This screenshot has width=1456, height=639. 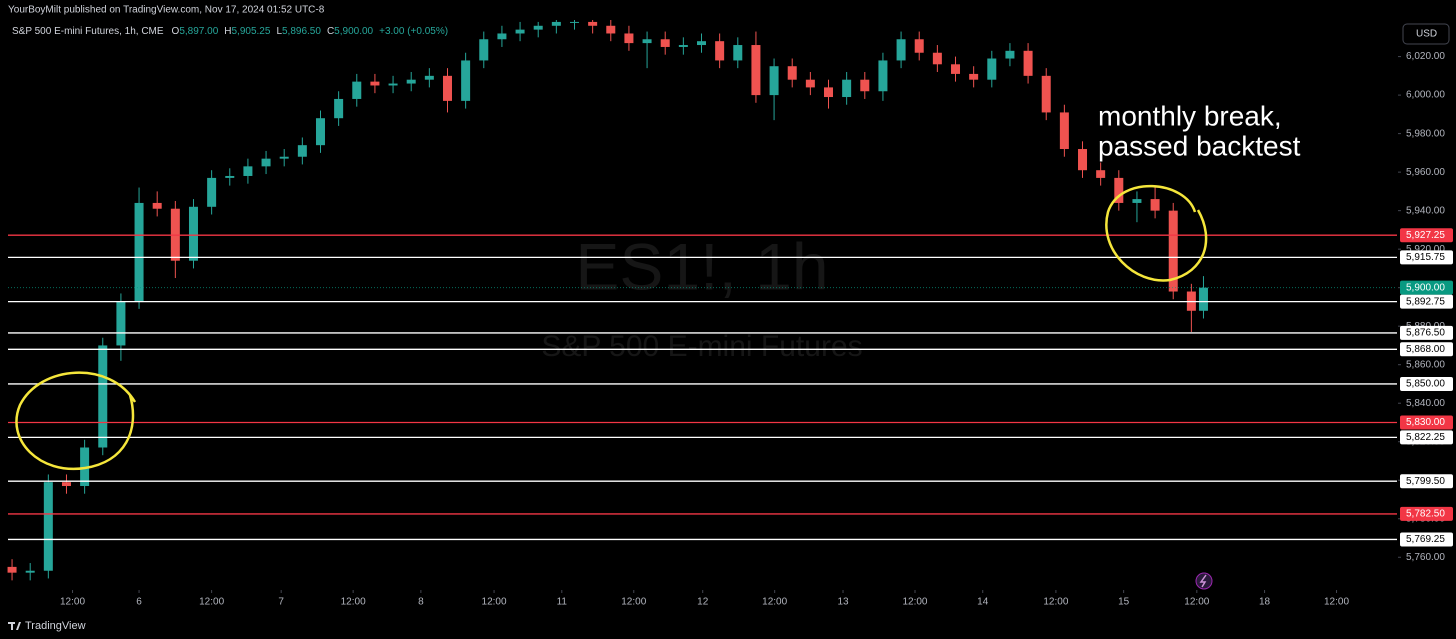 What do you see at coordinates (1199, 145) in the screenshot?
I see `annotation: passed backtest` at bounding box center [1199, 145].